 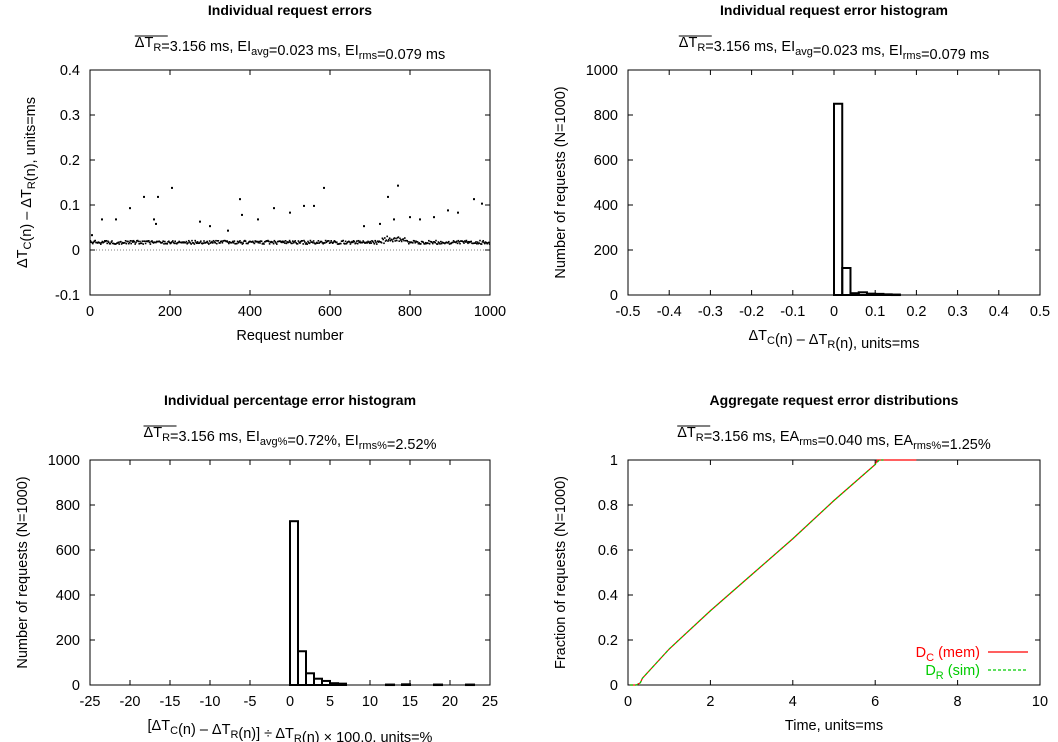 What do you see at coordinates (250, 702) in the screenshot?
I see `x-tick-label: -5` at bounding box center [250, 702].